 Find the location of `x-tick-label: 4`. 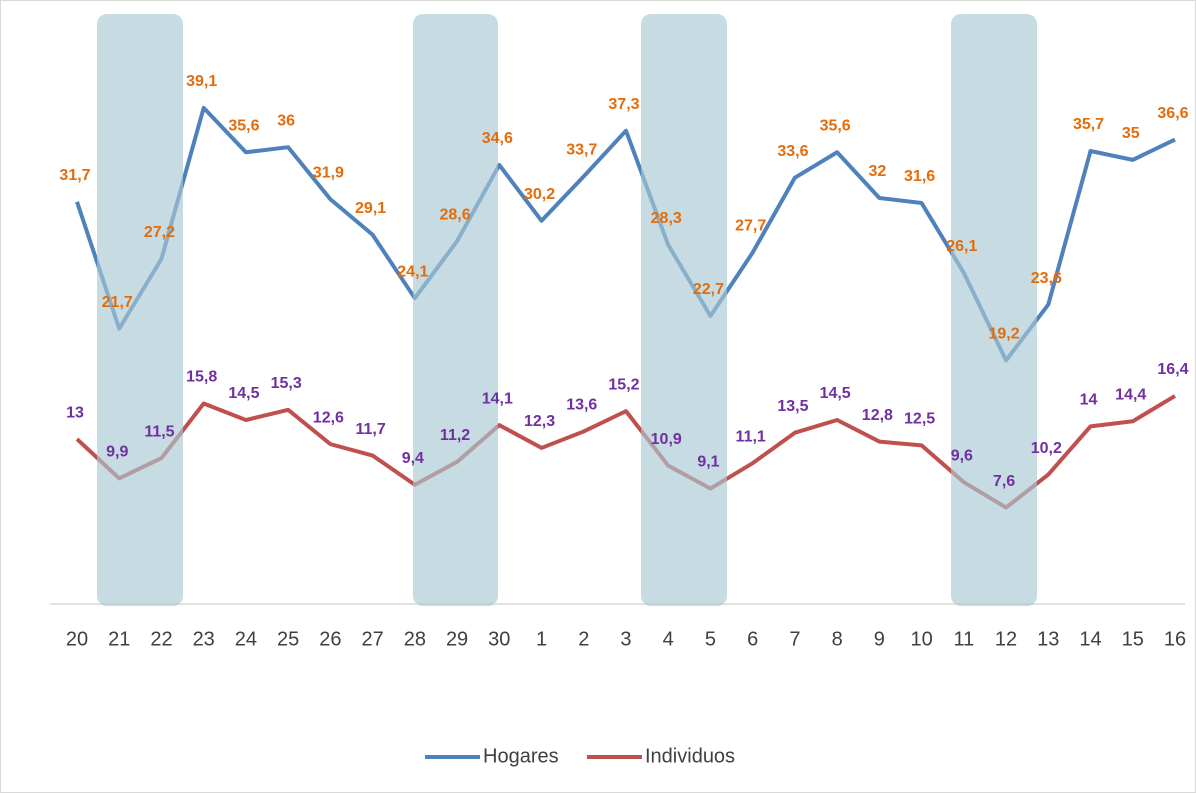

x-tick-label: 4 is located at coordinates (668, 639).